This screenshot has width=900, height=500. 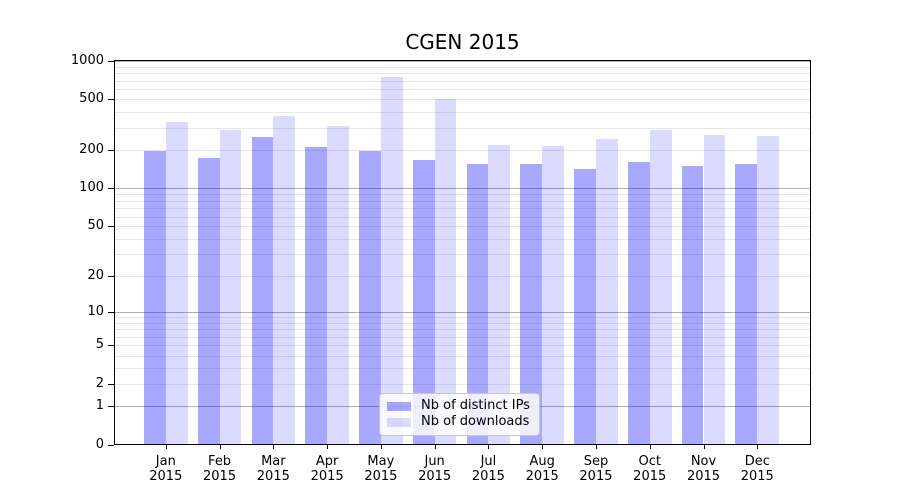 What do you see at coordinates (165, 461) in the screenshot?
I see `xtick-month: Jan` at bounding box center [165, 461].